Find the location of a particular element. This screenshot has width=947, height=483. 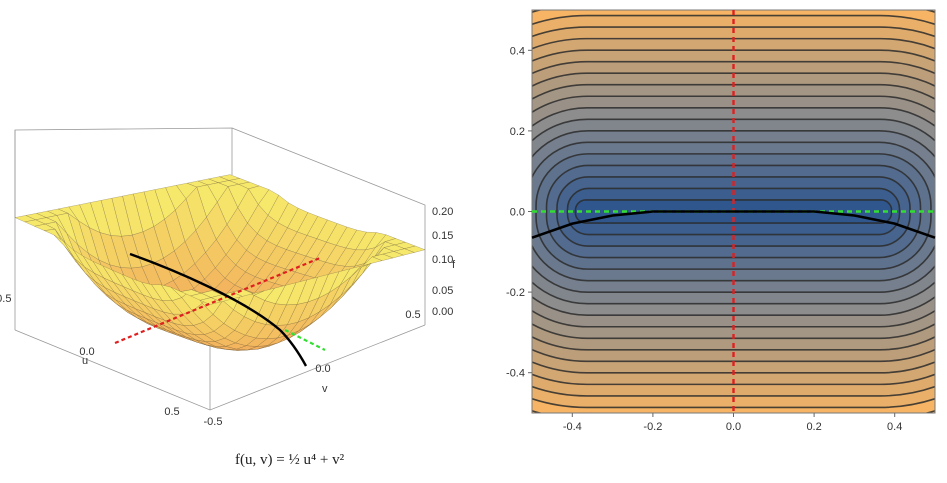

f-tick-label: 0.05 is located at coordinates (442, 291).